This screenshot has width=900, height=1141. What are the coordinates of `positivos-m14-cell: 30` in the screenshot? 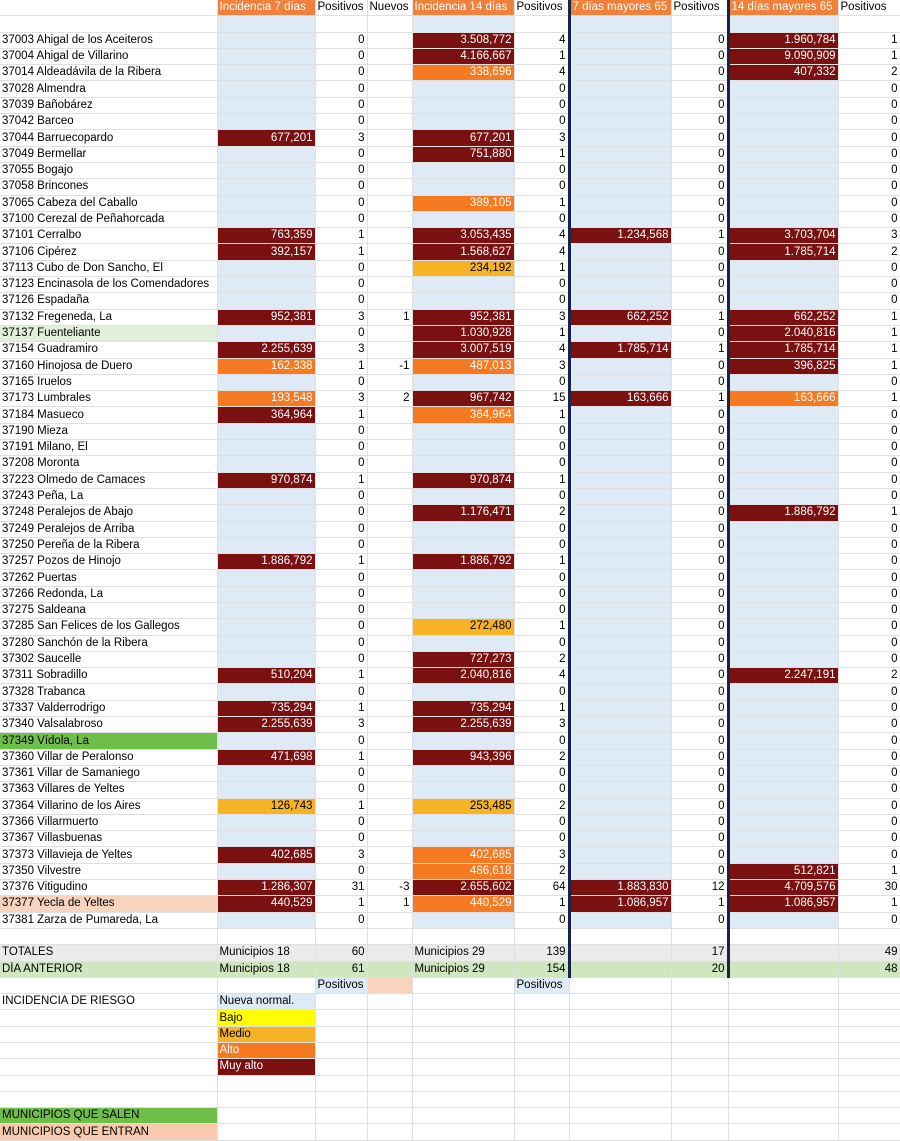 It's located at (869, 888).